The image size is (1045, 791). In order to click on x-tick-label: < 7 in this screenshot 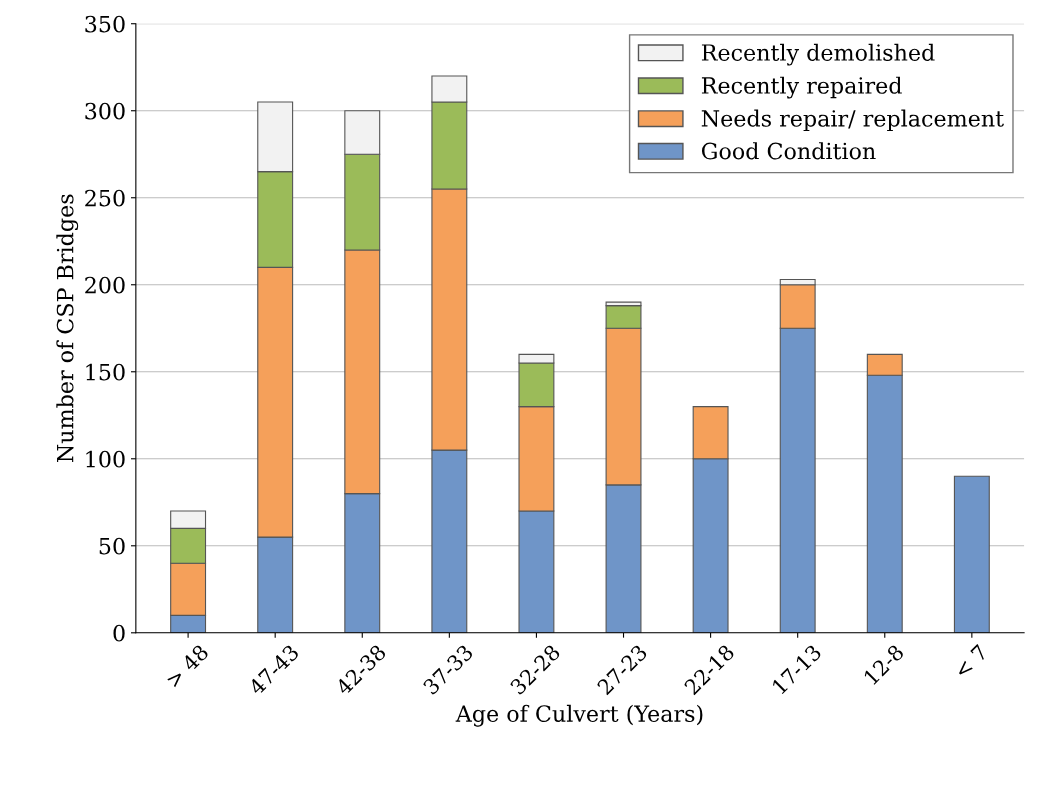, I will do `click(971, 661)`.